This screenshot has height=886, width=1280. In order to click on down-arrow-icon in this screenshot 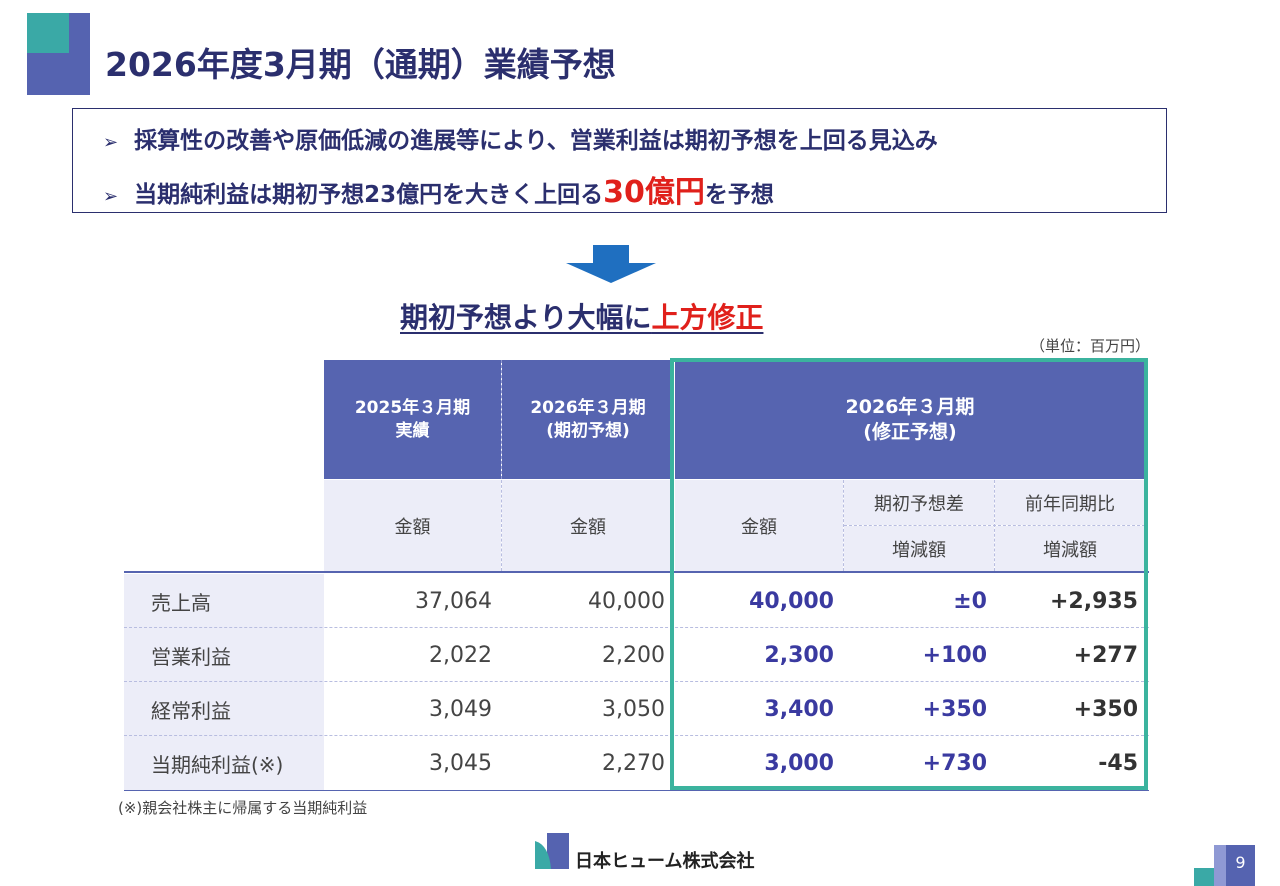, I will do `click(611, 264)`.